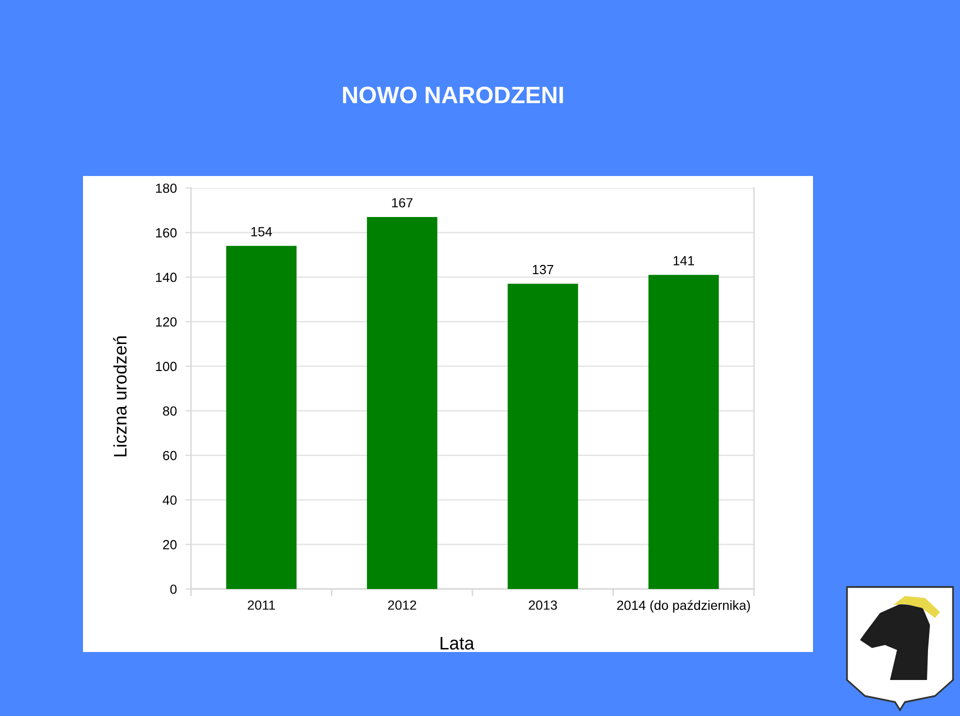 The image size is (960, 716). What do you see at coordinates (166, 277) in the screenshot?
I see `y-tick-label: 140` at bounding box center [166, 277].